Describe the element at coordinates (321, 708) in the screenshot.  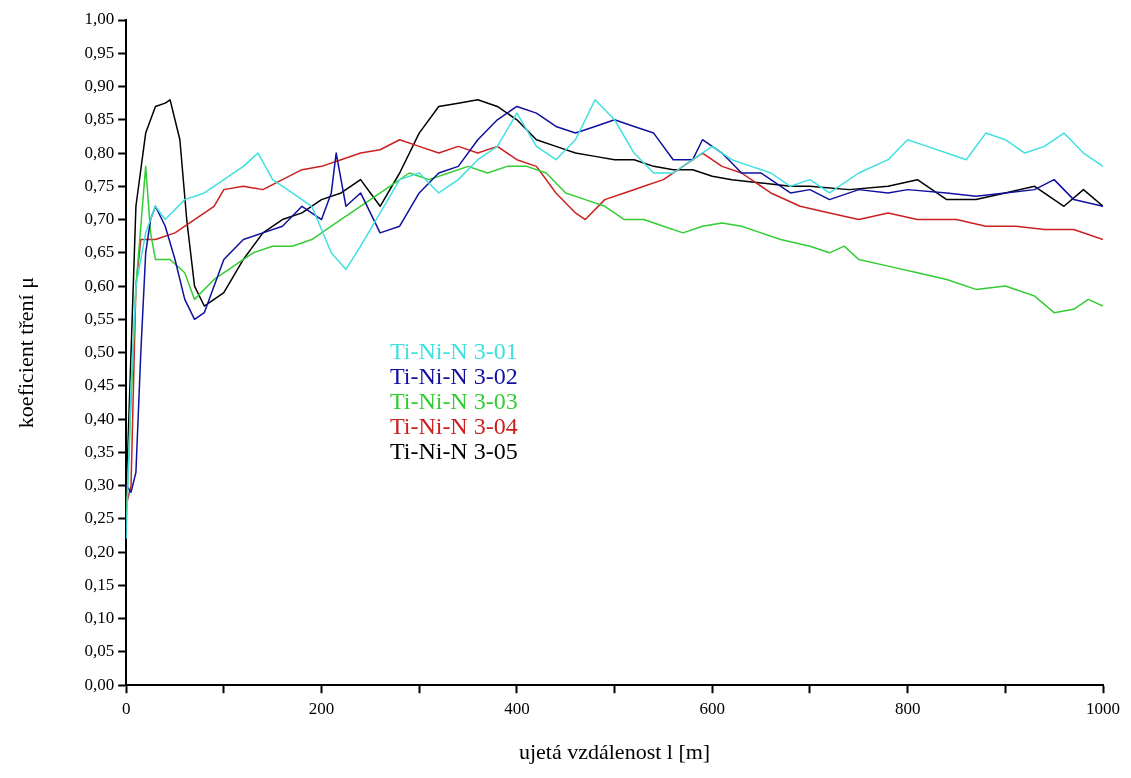
I see `x-tick-label: 200` at that location.